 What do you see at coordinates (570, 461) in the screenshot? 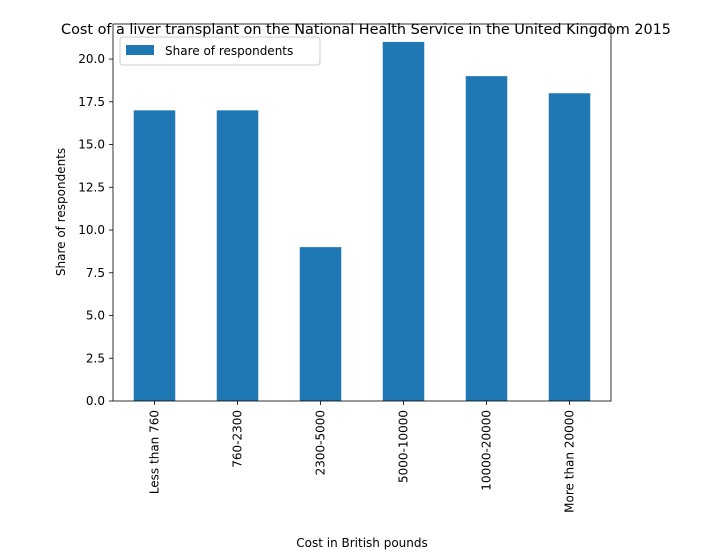
I see `x-tick-label-5: More than 20000` at bounding box center [570, 461].